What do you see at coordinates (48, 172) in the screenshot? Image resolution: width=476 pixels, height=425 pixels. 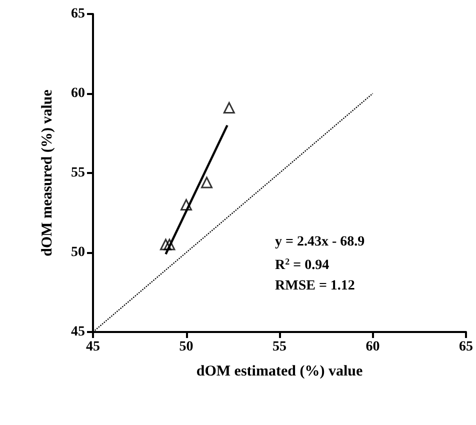 I see `y-axis-title: dOM measured (%) value` at bounding box center [48, 172].